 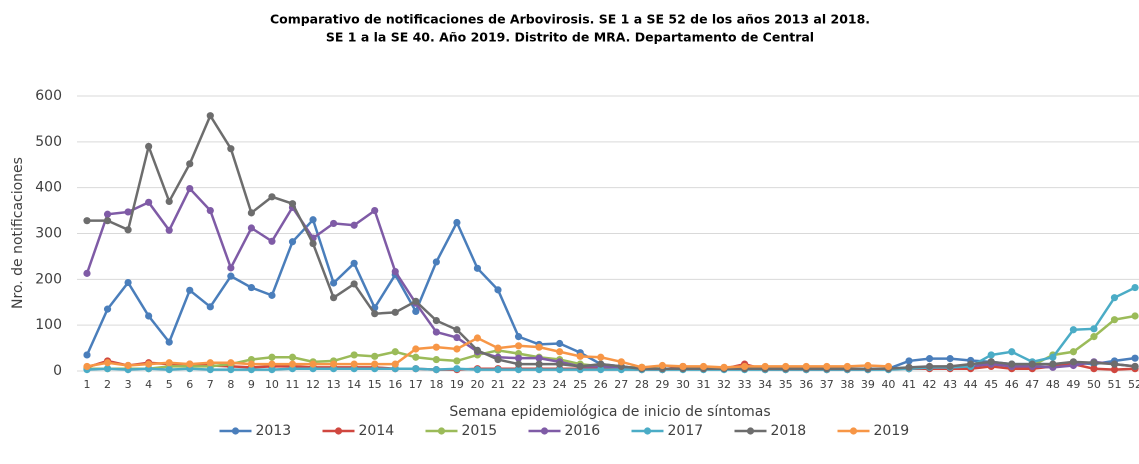 What do you see at coordinates (683, 384) in the screenshot?
I see `x-tick-label: 30` at bounding box center [683, 384].